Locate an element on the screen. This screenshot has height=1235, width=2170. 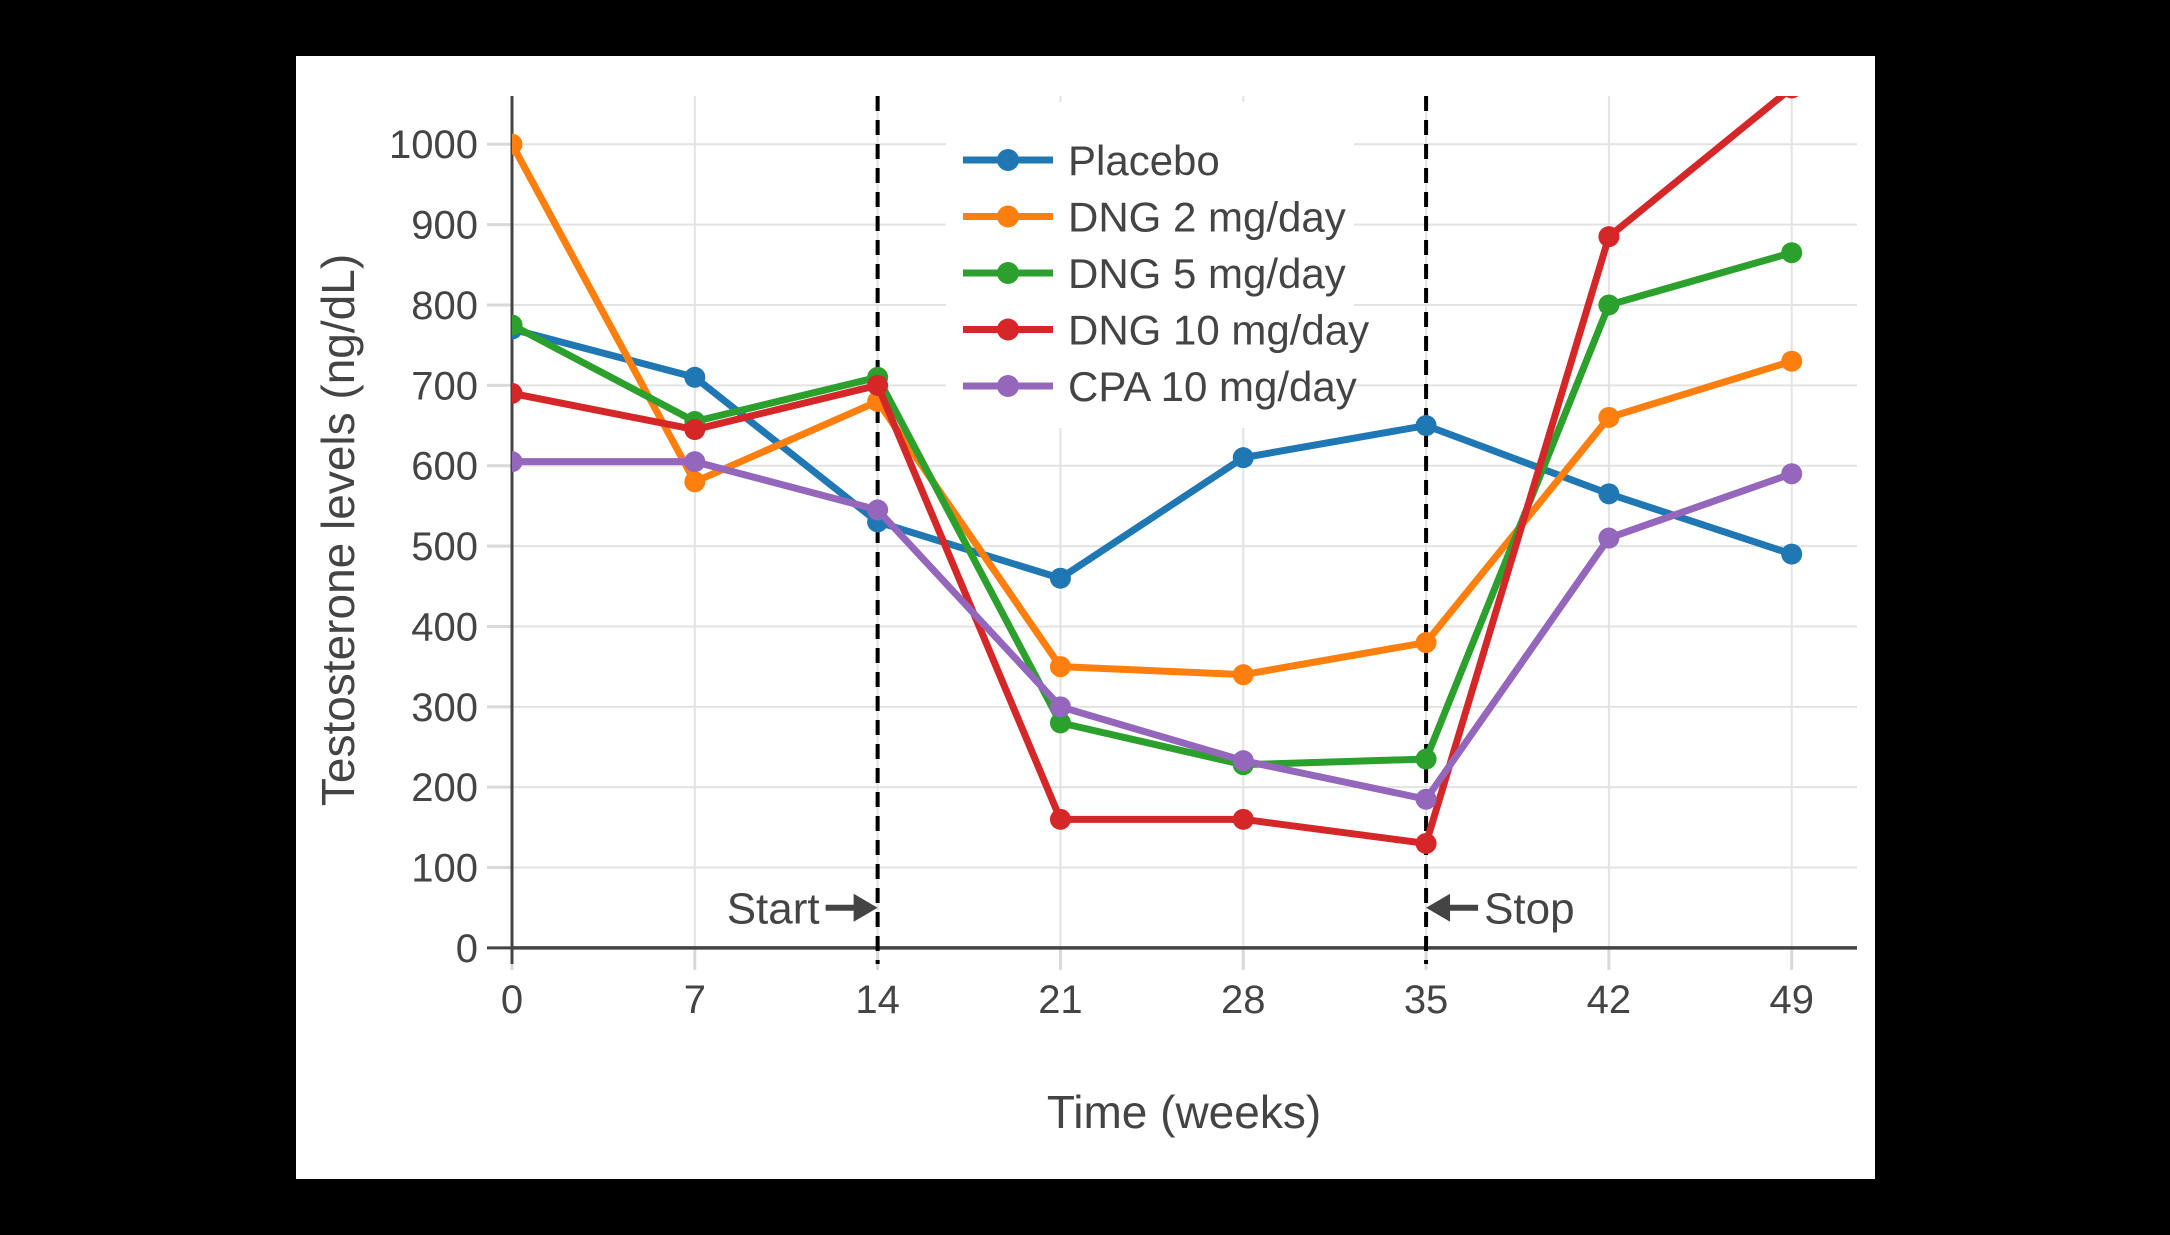
y-tick-label: 600 is located at coordinates (444, 467).